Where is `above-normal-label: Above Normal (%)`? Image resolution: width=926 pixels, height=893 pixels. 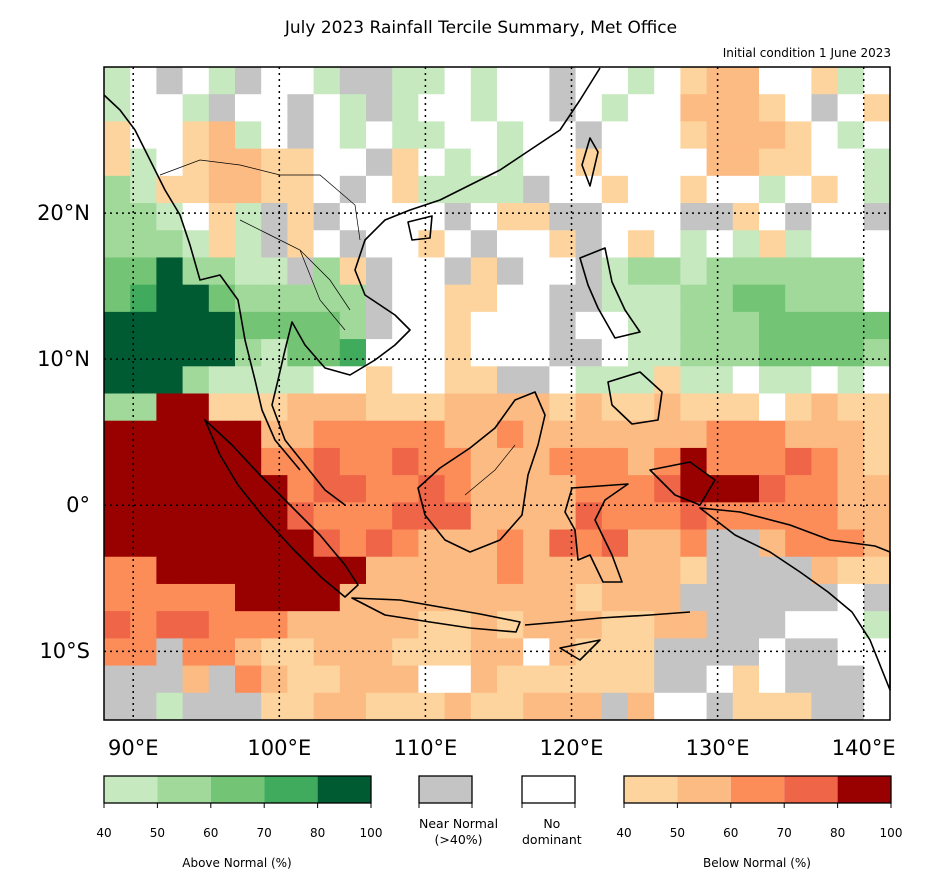
above-normal-label: Above Normal (%) is located at coordinates (237, 863).